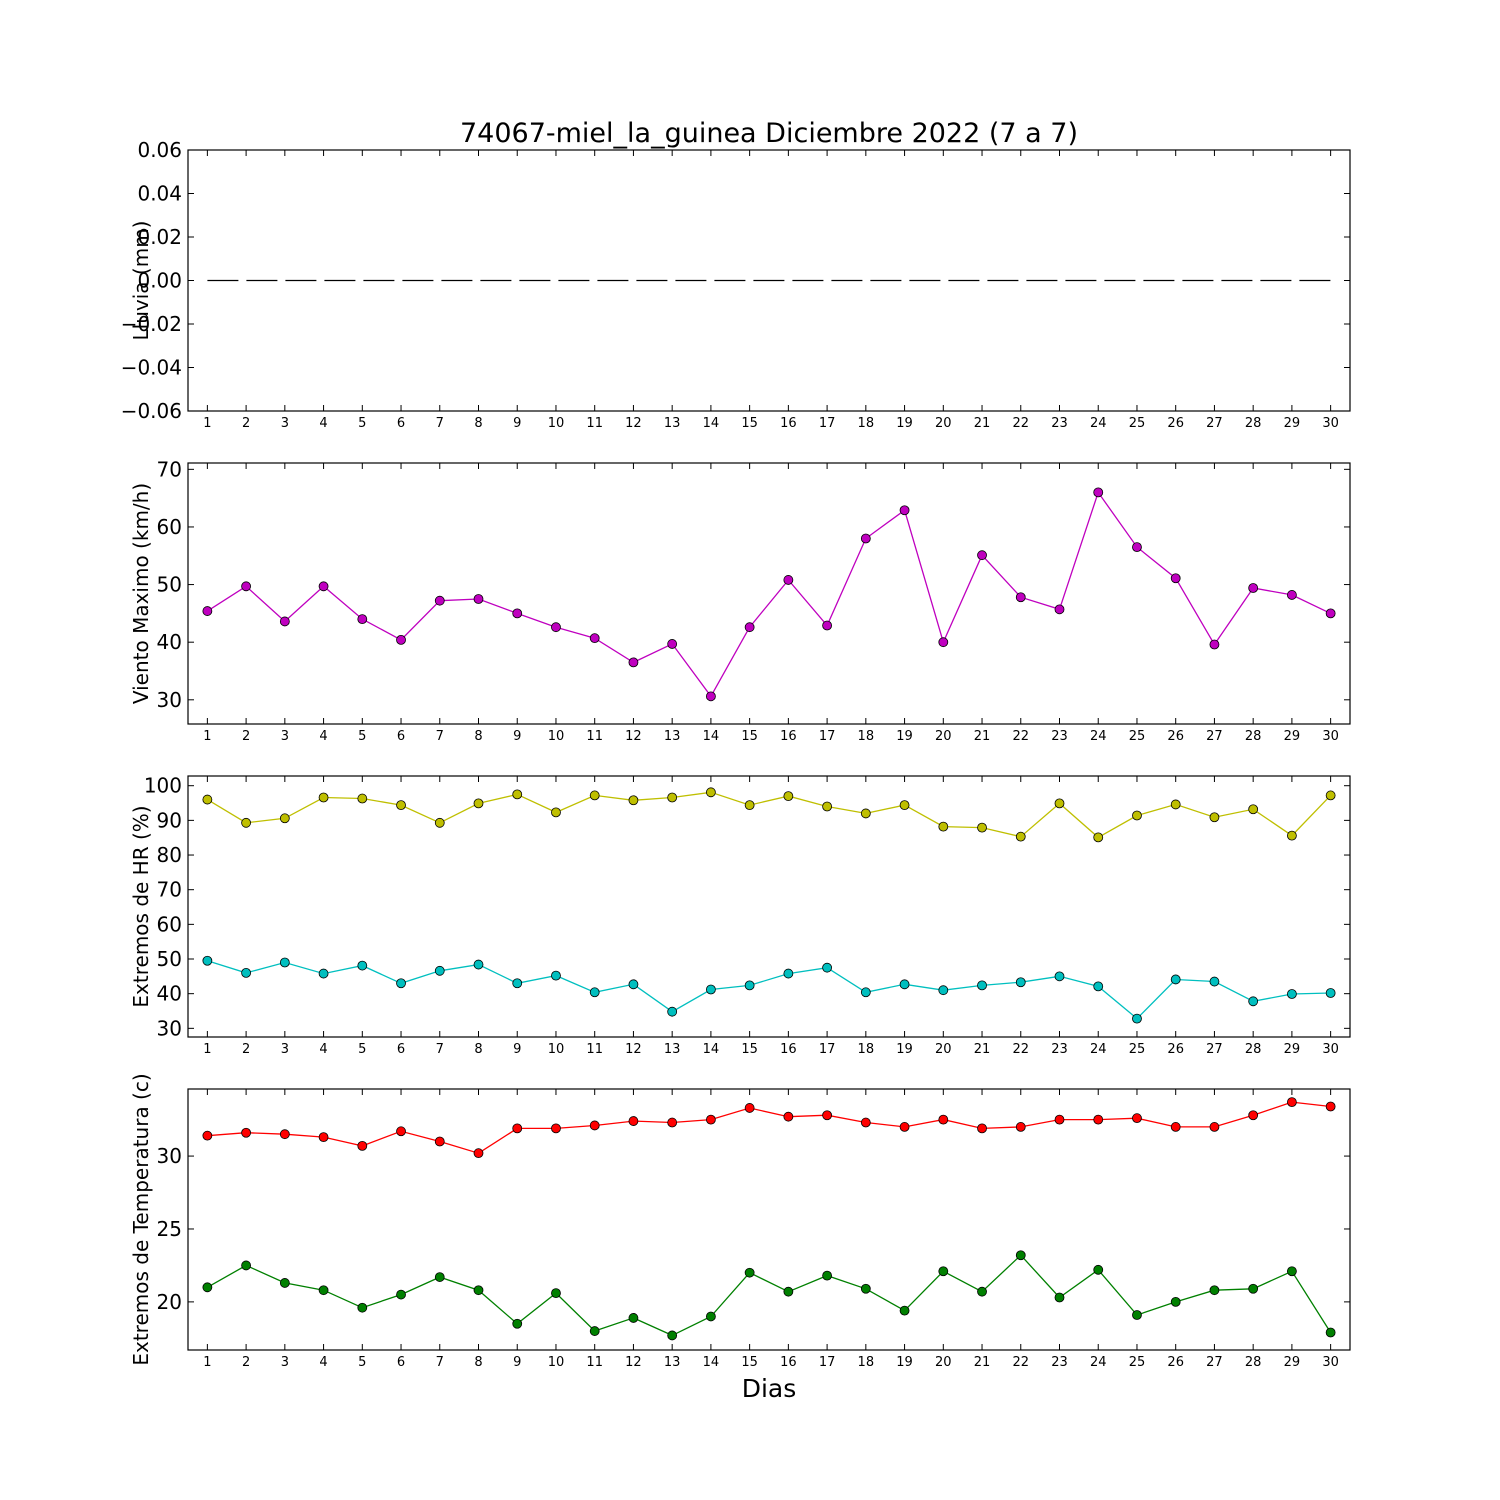 This screenshot has height=1500, width=1500. What do you see at coordinates (141, 906) in the screenshot?
I see `y-axis-label: Extremos de HR (%)` at bounding box center [141, 906].